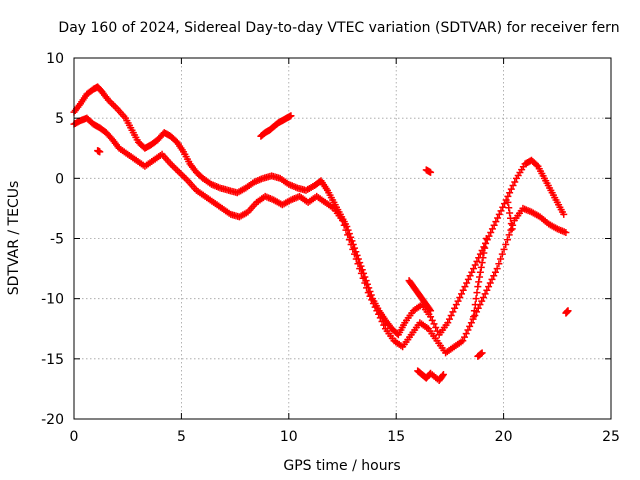 The height and width of the screenshot is (480, 640). Describe the element at coordinates (74, 437) in the screenshot. I see `x-tick-label: 0` at that location.